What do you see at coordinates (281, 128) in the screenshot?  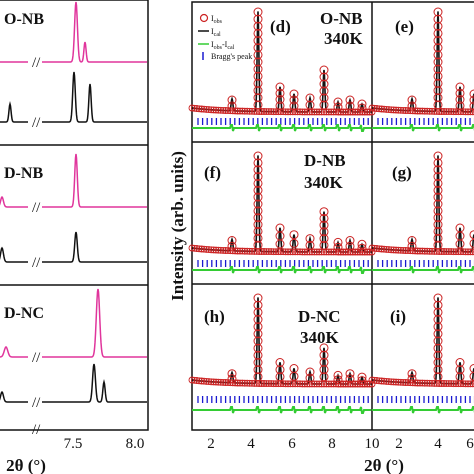 I see `diff-curve-L0` at bounding box center [281, 128].